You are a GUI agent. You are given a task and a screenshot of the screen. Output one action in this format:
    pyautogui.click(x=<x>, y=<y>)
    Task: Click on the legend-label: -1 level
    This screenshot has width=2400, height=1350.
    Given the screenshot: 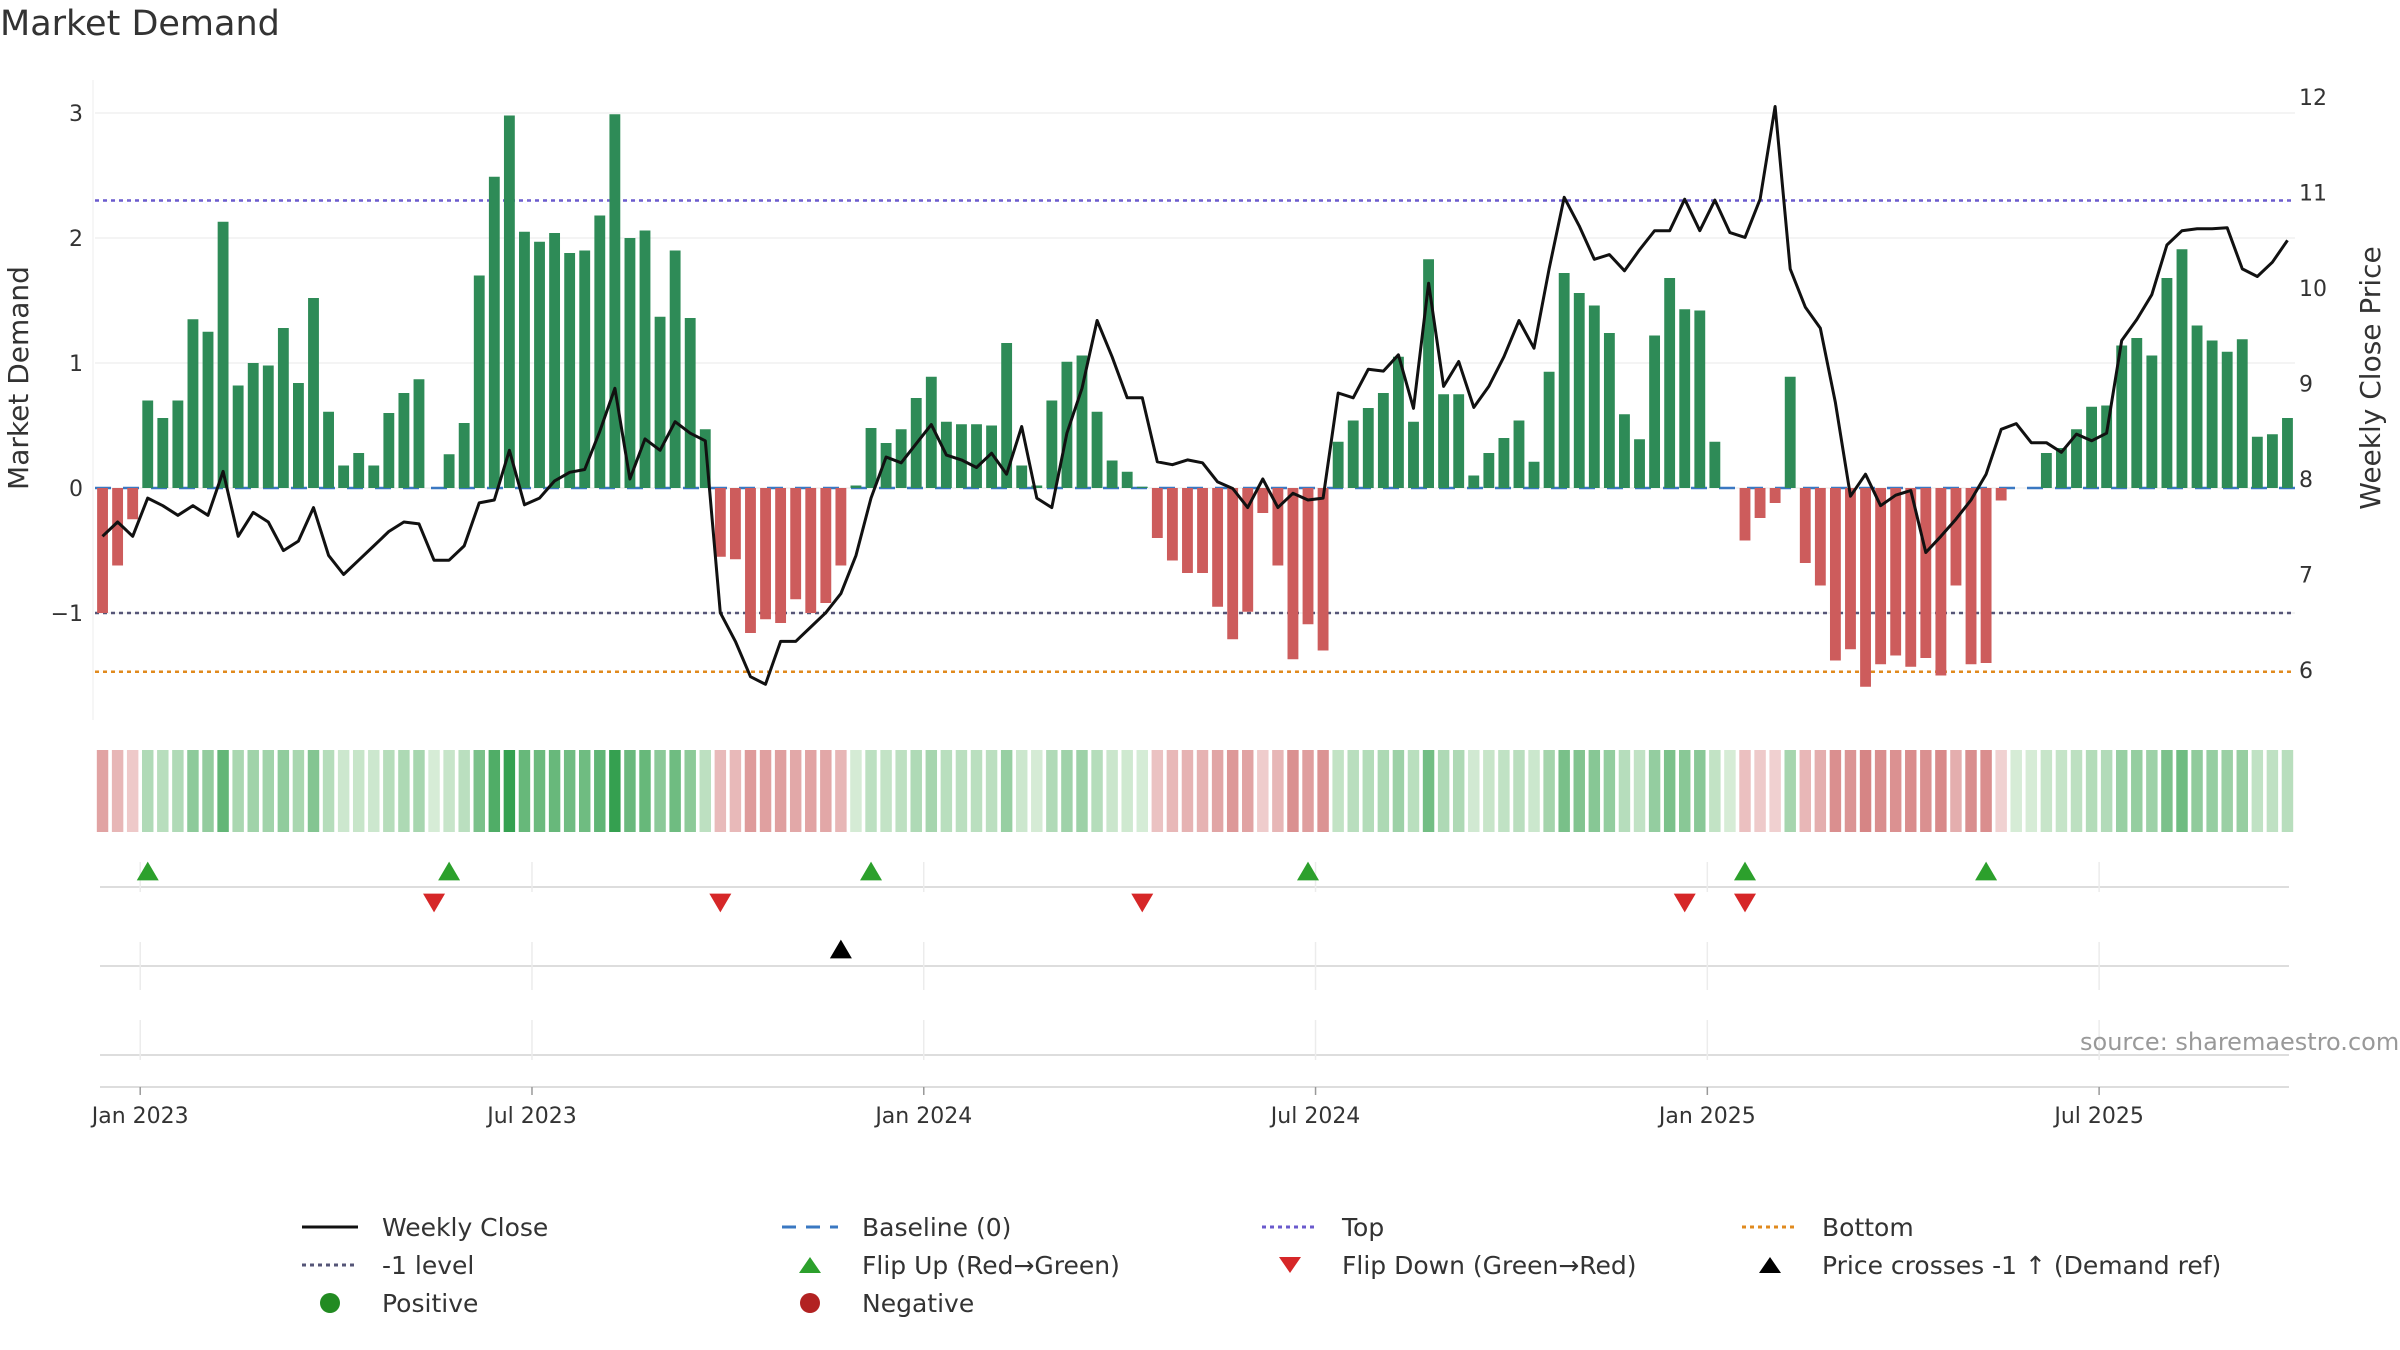 What is the action you would take?
    pyautogui.click(x=428, y=1265)
    